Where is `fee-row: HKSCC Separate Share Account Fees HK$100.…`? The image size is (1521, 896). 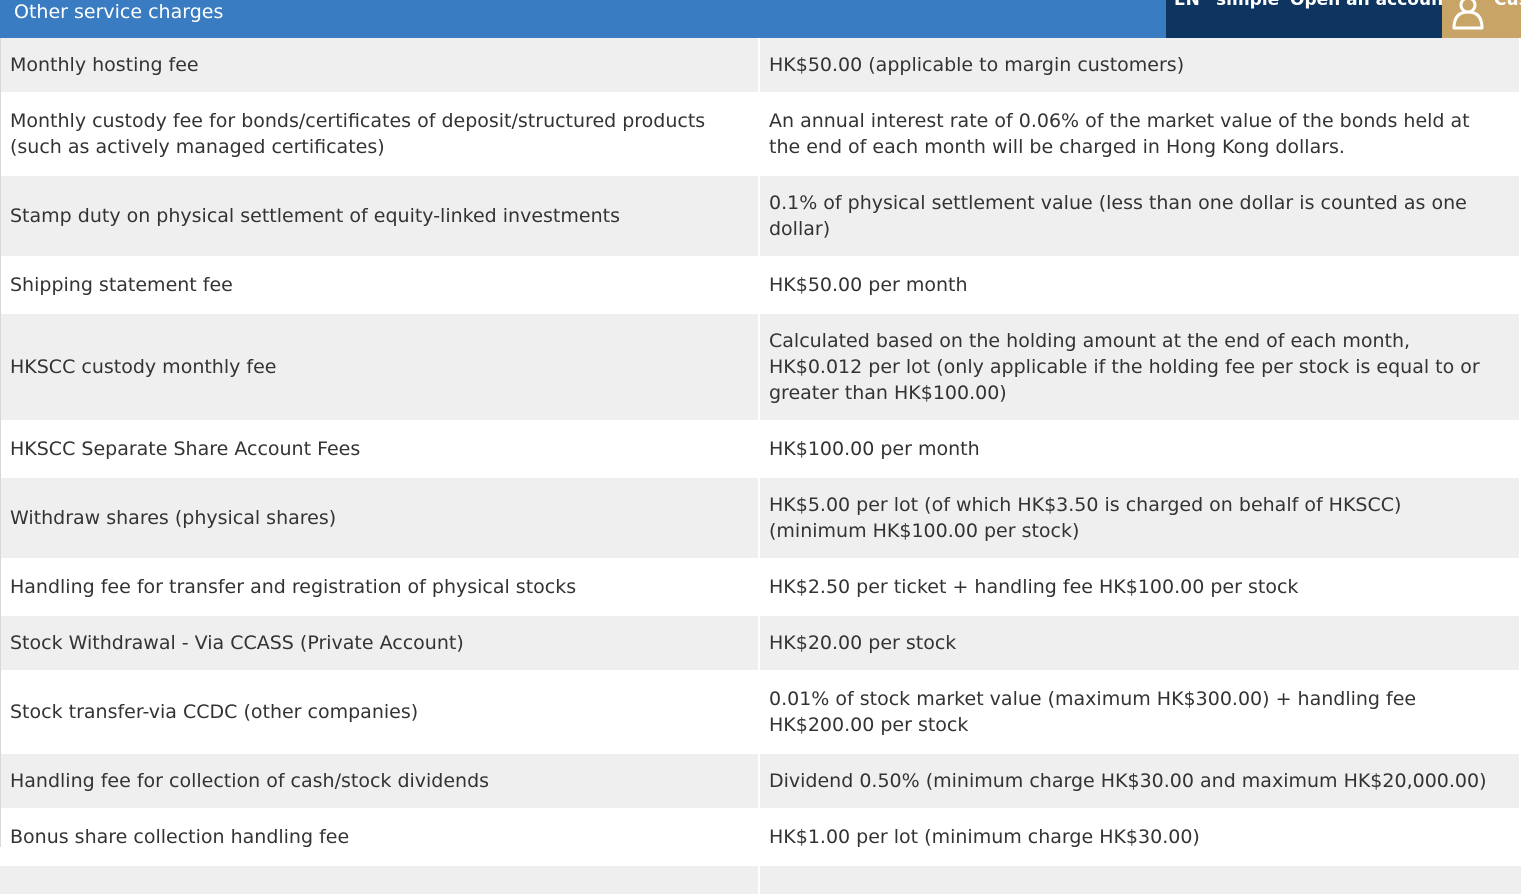 fee-row: HKSCC Separate Share Account Fees HK$100.… is located at coordinates (760, 449).